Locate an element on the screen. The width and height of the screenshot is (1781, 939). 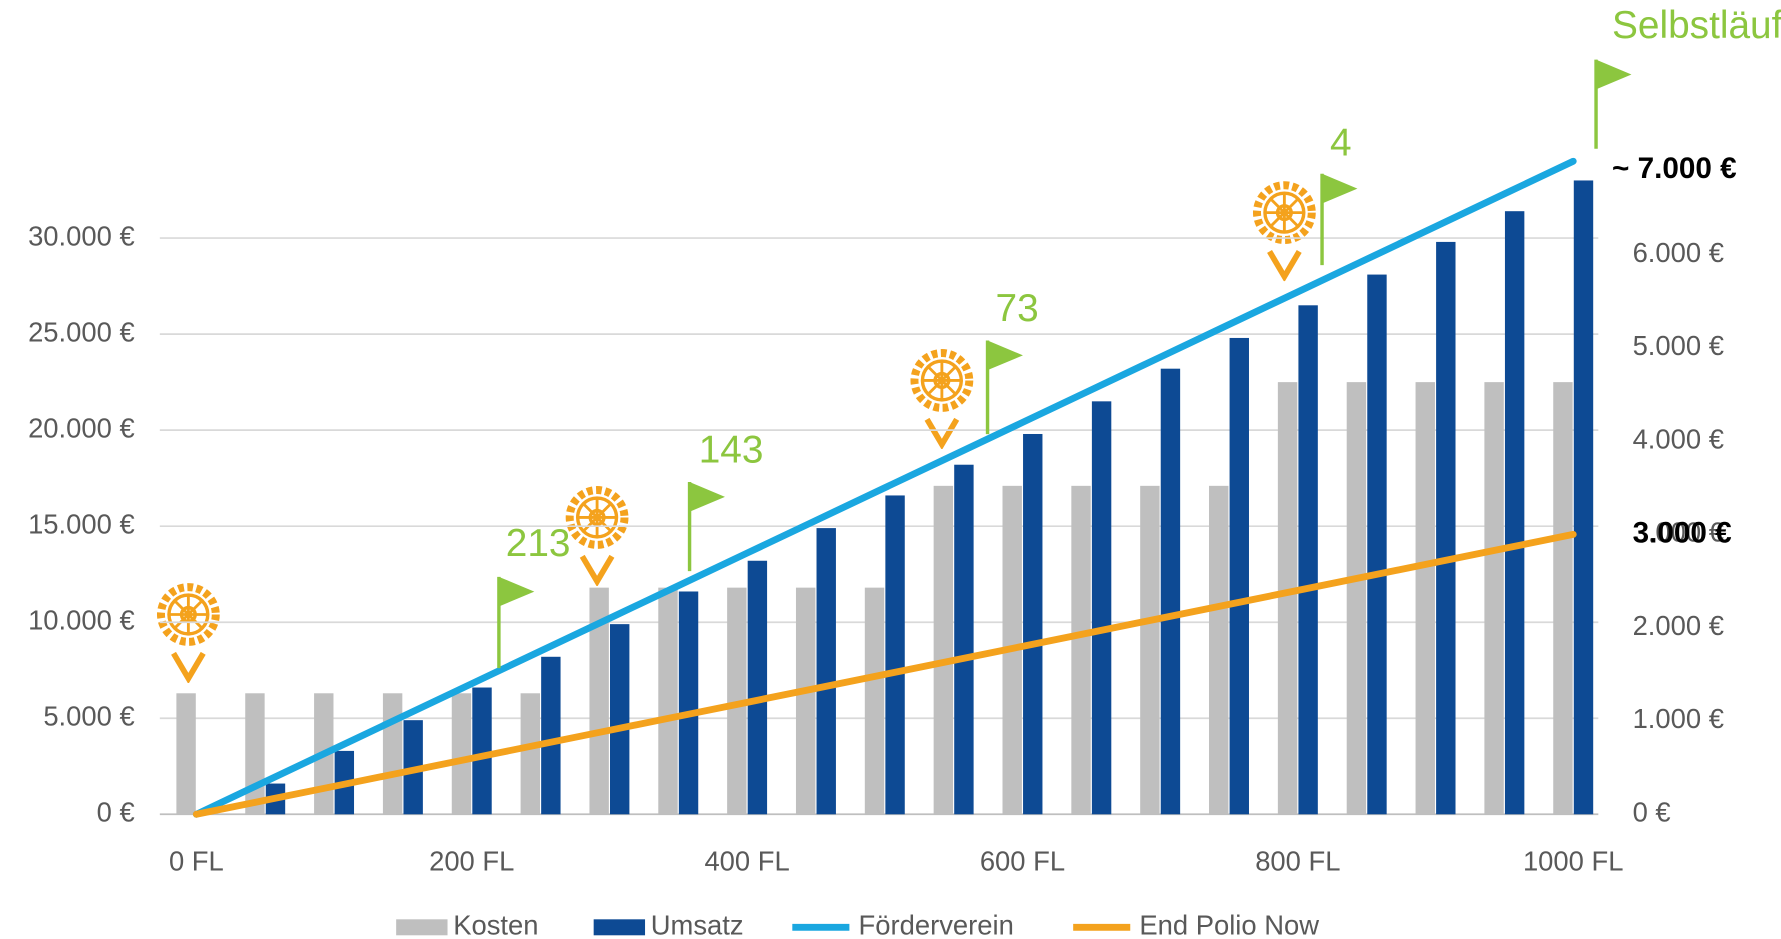
y-tick-label: 20.000 € is located at coordinates (81, 427).